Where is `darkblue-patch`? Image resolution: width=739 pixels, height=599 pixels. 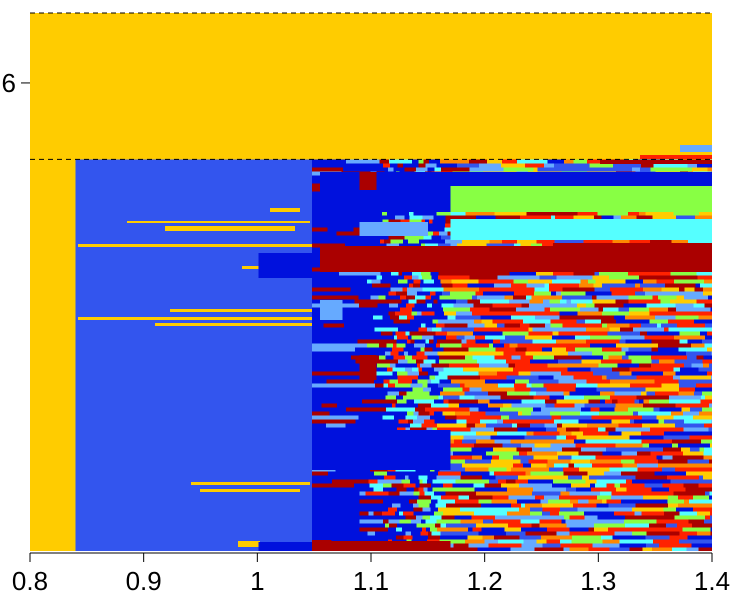
darkblue-patch is located at coordinates (284, 265).